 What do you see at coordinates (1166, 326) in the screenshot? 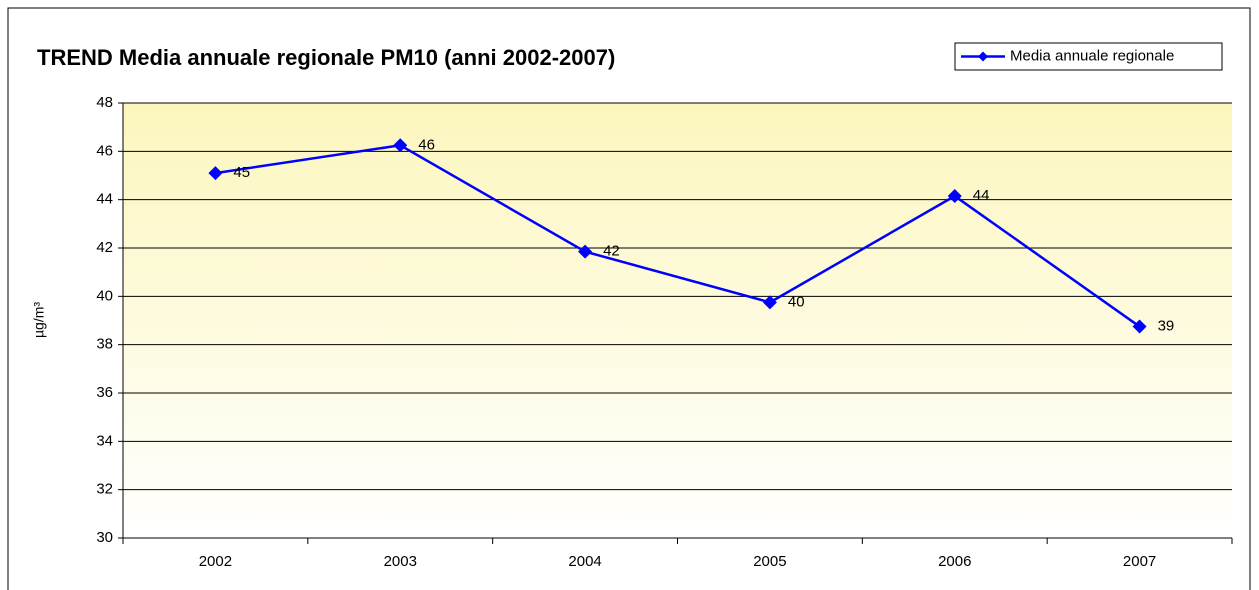
I see `data-label: 39` at bounding box center [1166, 326].